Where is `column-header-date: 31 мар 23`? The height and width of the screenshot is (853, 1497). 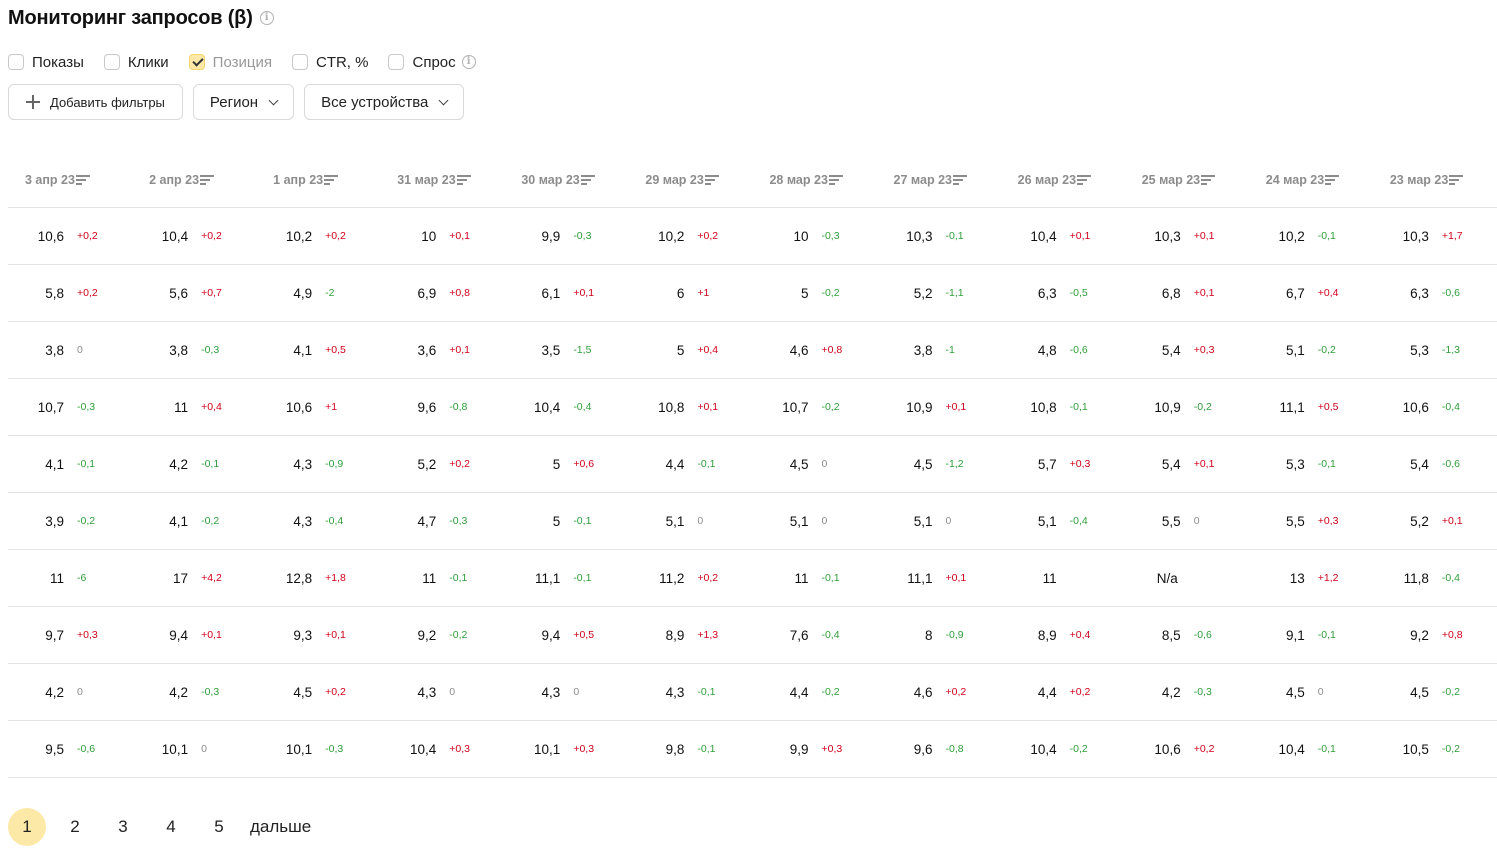
column-header-date: 31 мар 23 is located at coordinates (442, 180).